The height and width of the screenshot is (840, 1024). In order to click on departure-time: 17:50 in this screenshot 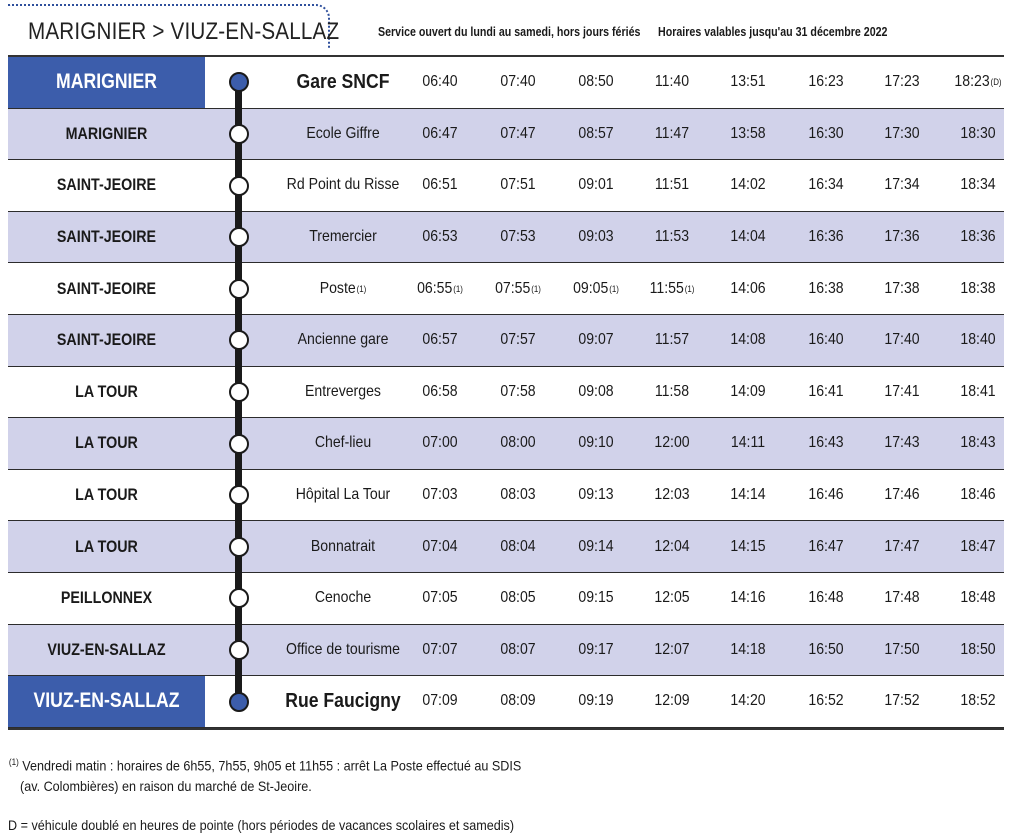, I will do `click(902, 650)`.